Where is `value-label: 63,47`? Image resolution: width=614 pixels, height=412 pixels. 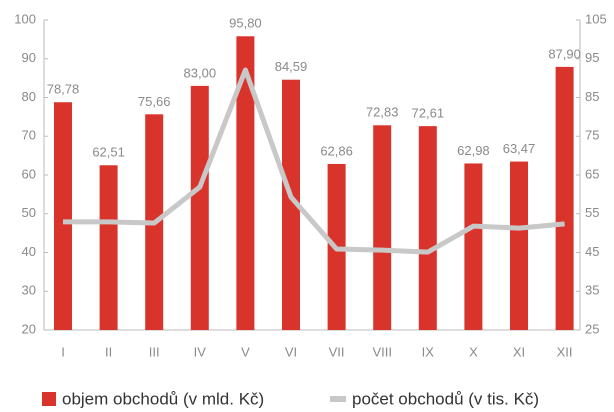
value-label: 63,47 is located at coordinates (519, 148).